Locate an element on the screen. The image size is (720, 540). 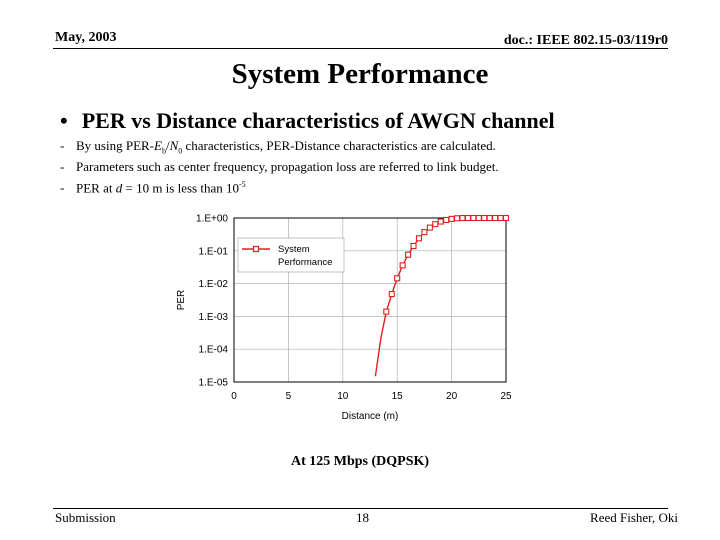
line1-pre: By using PER- is located at coordinates (115, 145).